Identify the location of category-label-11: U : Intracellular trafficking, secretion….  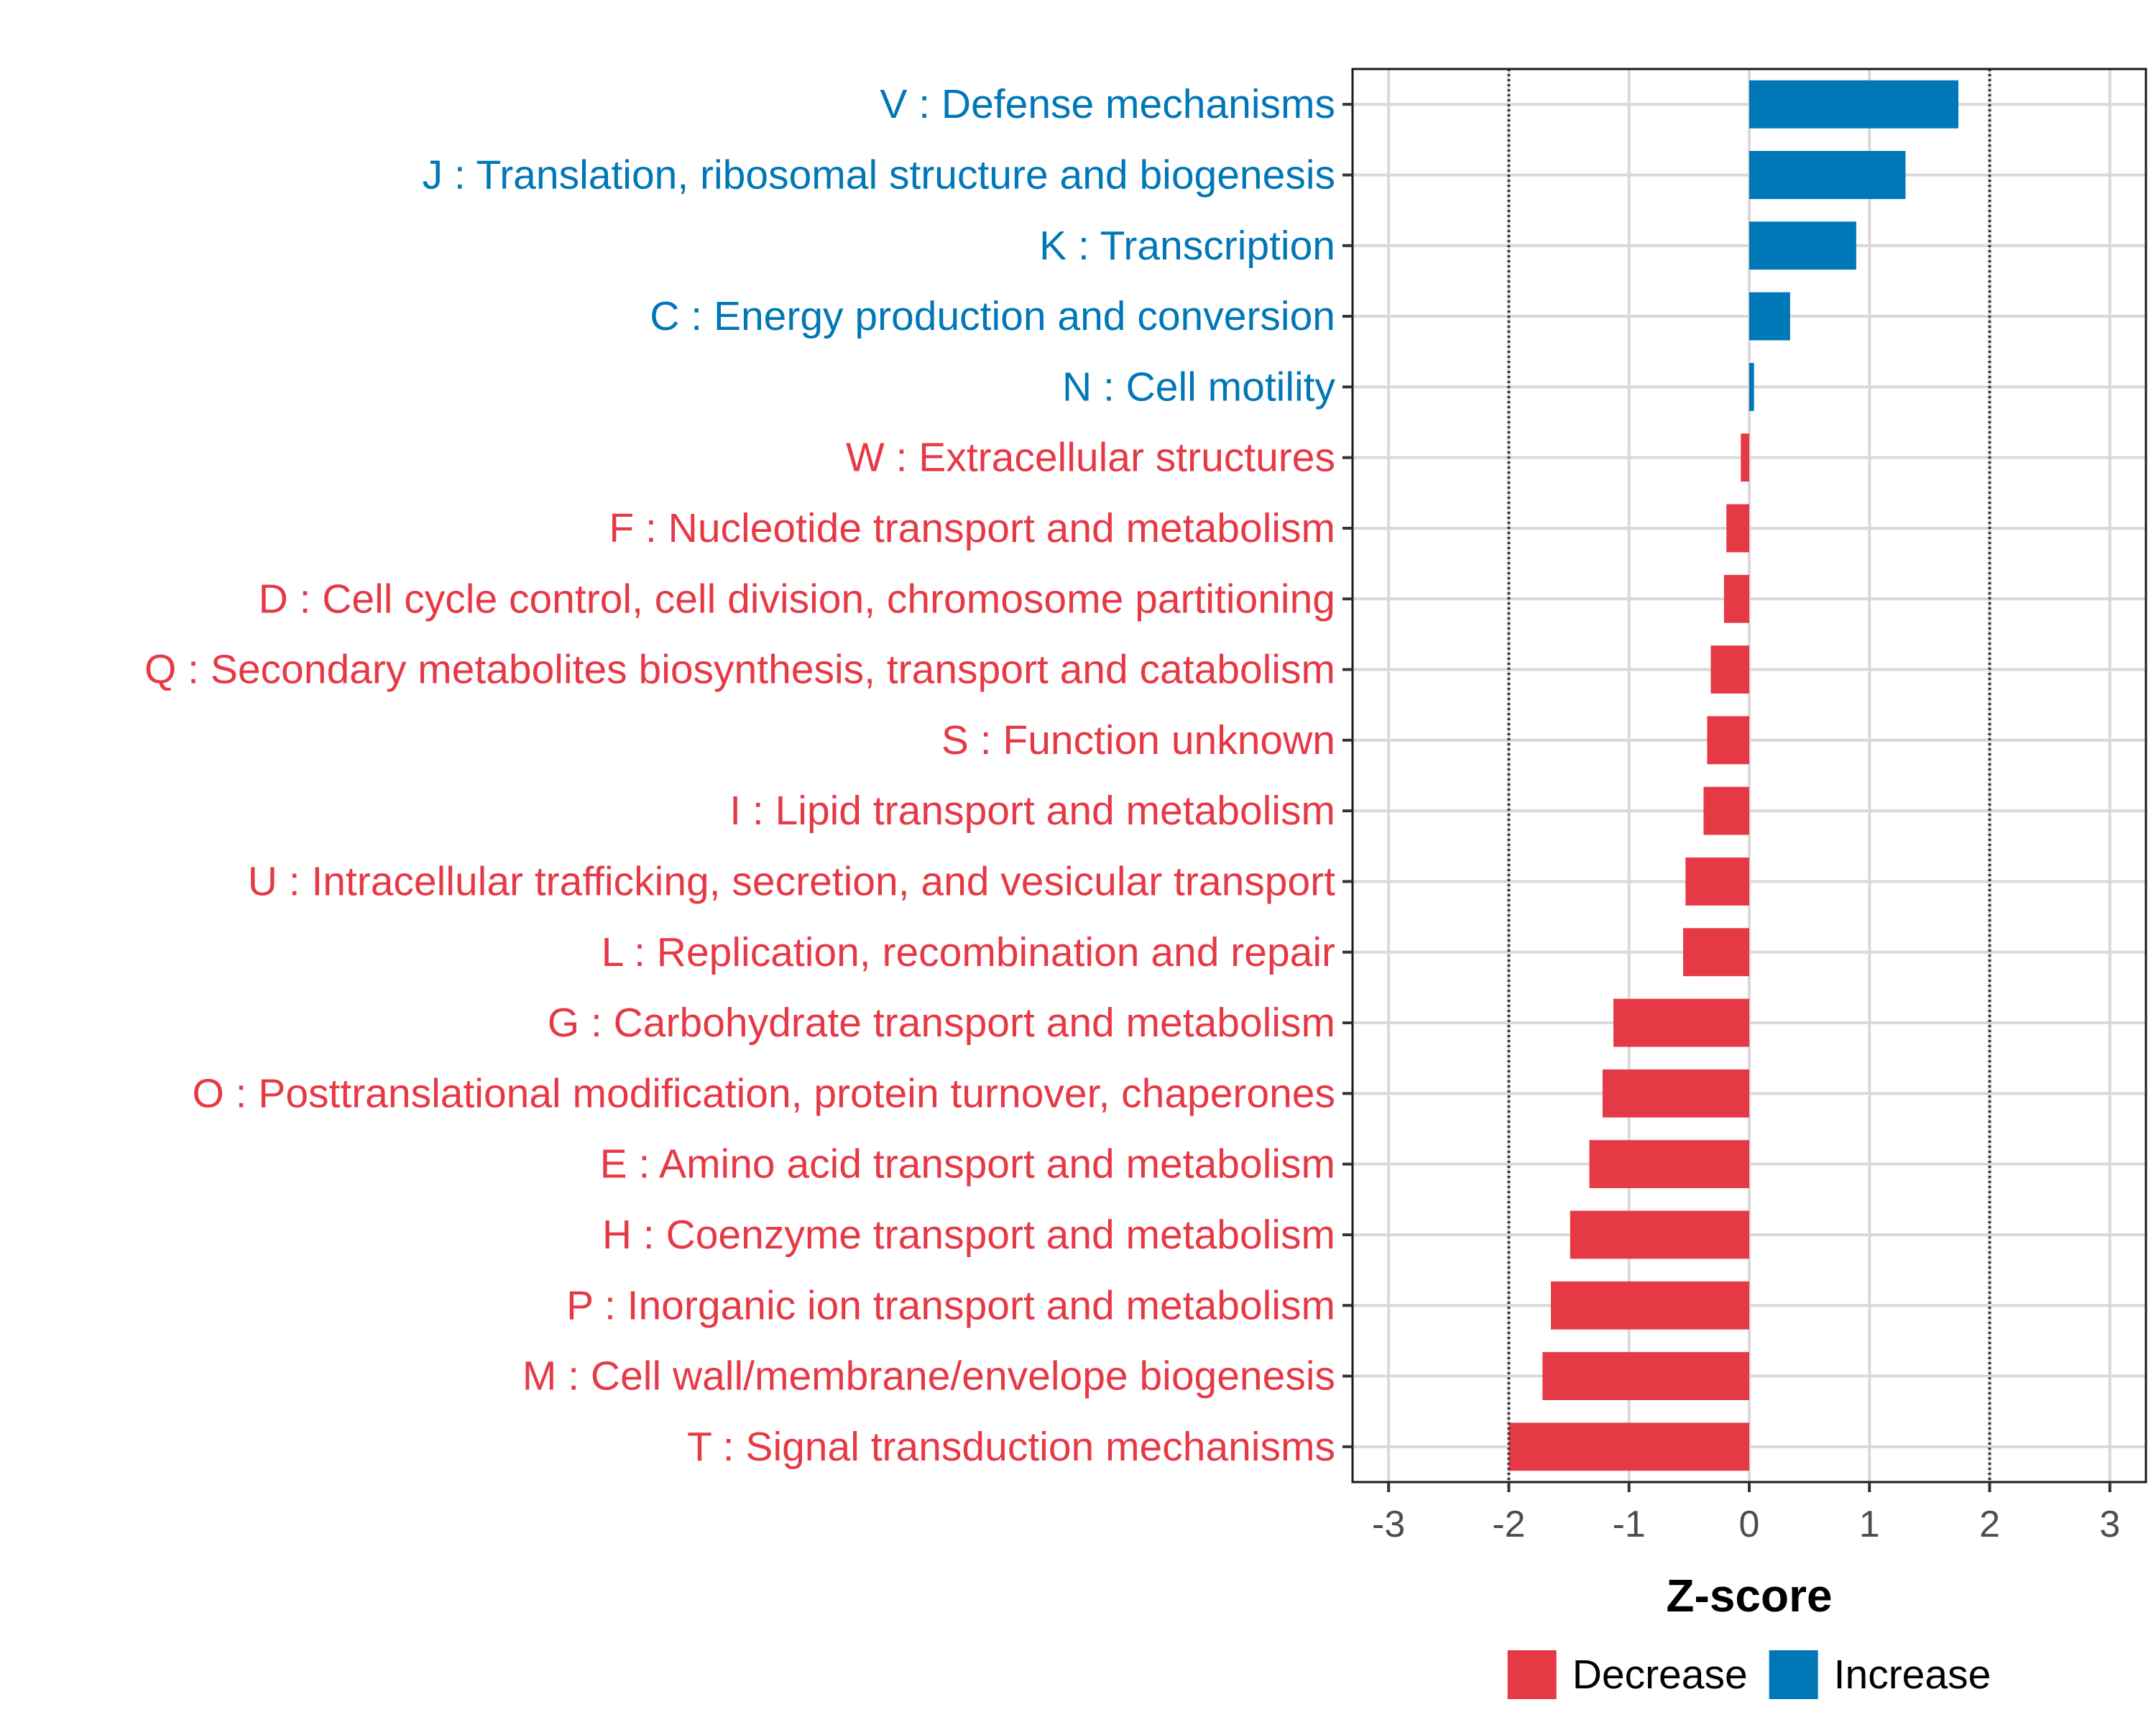
(791, 881).